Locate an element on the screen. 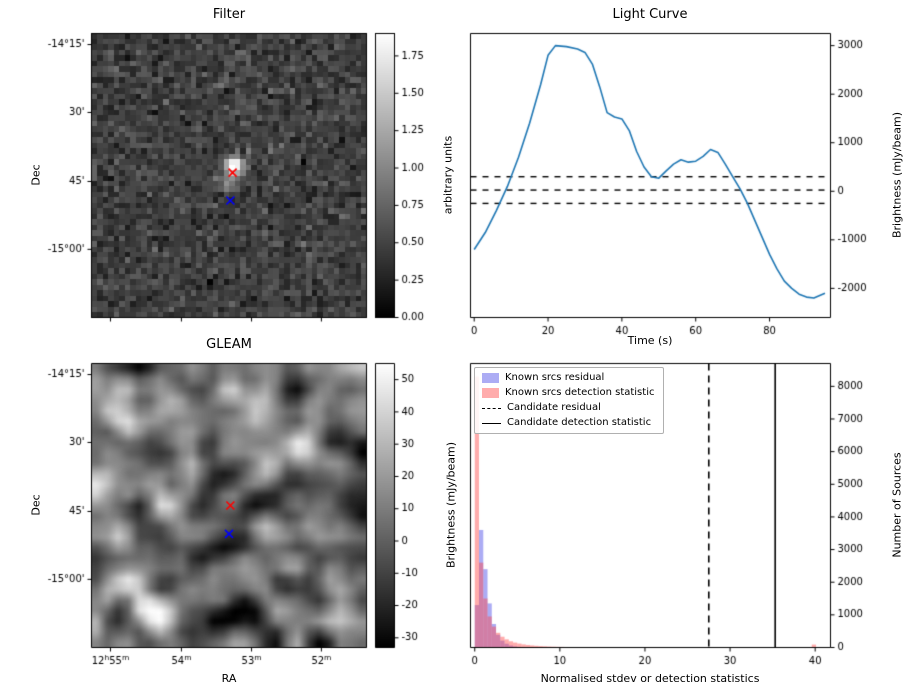 The height and width of the screenshot is (699, 916). light-curve-xlabel: Time (s) is located at coordinates (650, 340).